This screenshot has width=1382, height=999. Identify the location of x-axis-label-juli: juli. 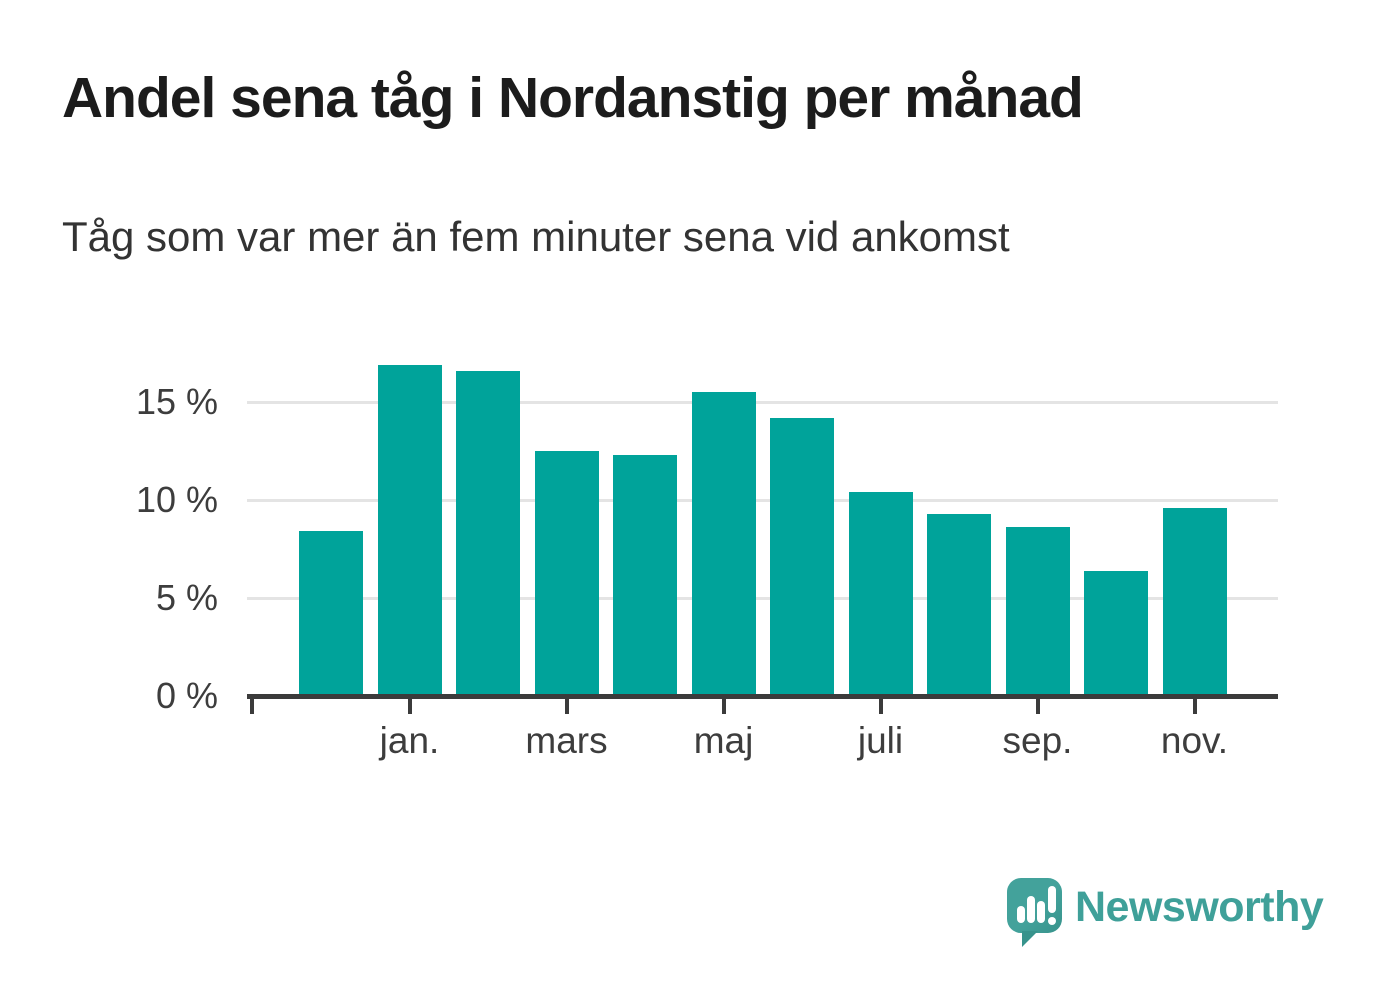
(880, 740).